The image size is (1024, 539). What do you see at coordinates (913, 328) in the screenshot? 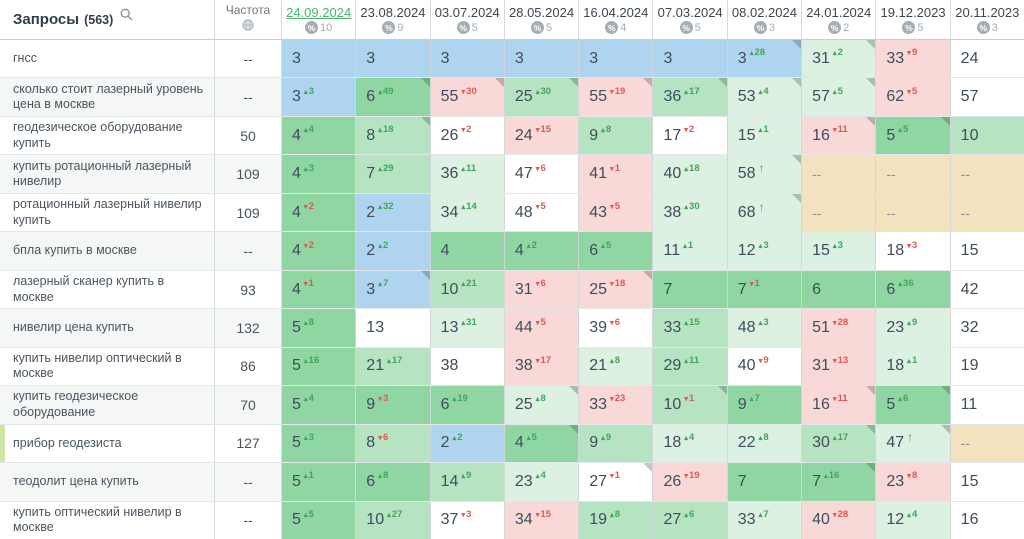
I see `position-cell: 23 ▴ 9` at bounding box center [913, 328].